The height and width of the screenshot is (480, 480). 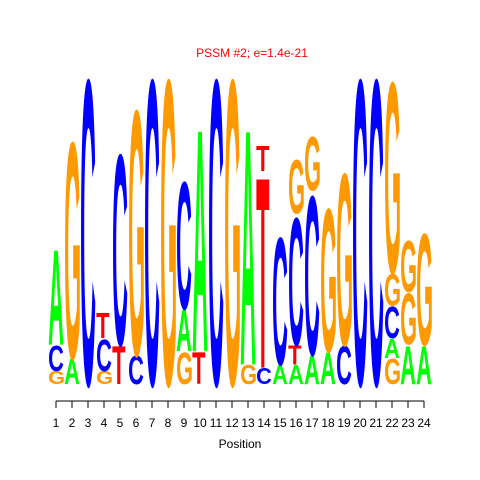 I want to click on logo-letter-pos22-4: G, so click(x=392, y=179).